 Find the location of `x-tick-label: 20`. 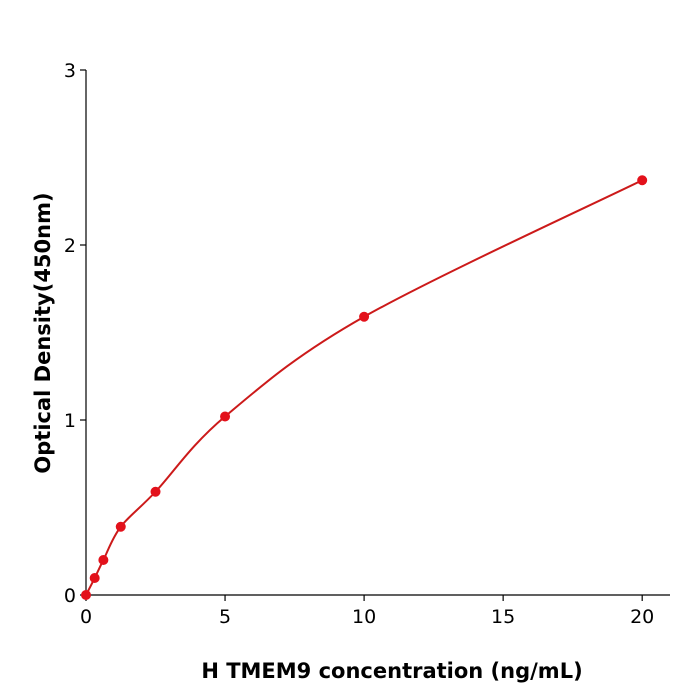

x-tick-label: 20 is located at coordinates (642, 617).